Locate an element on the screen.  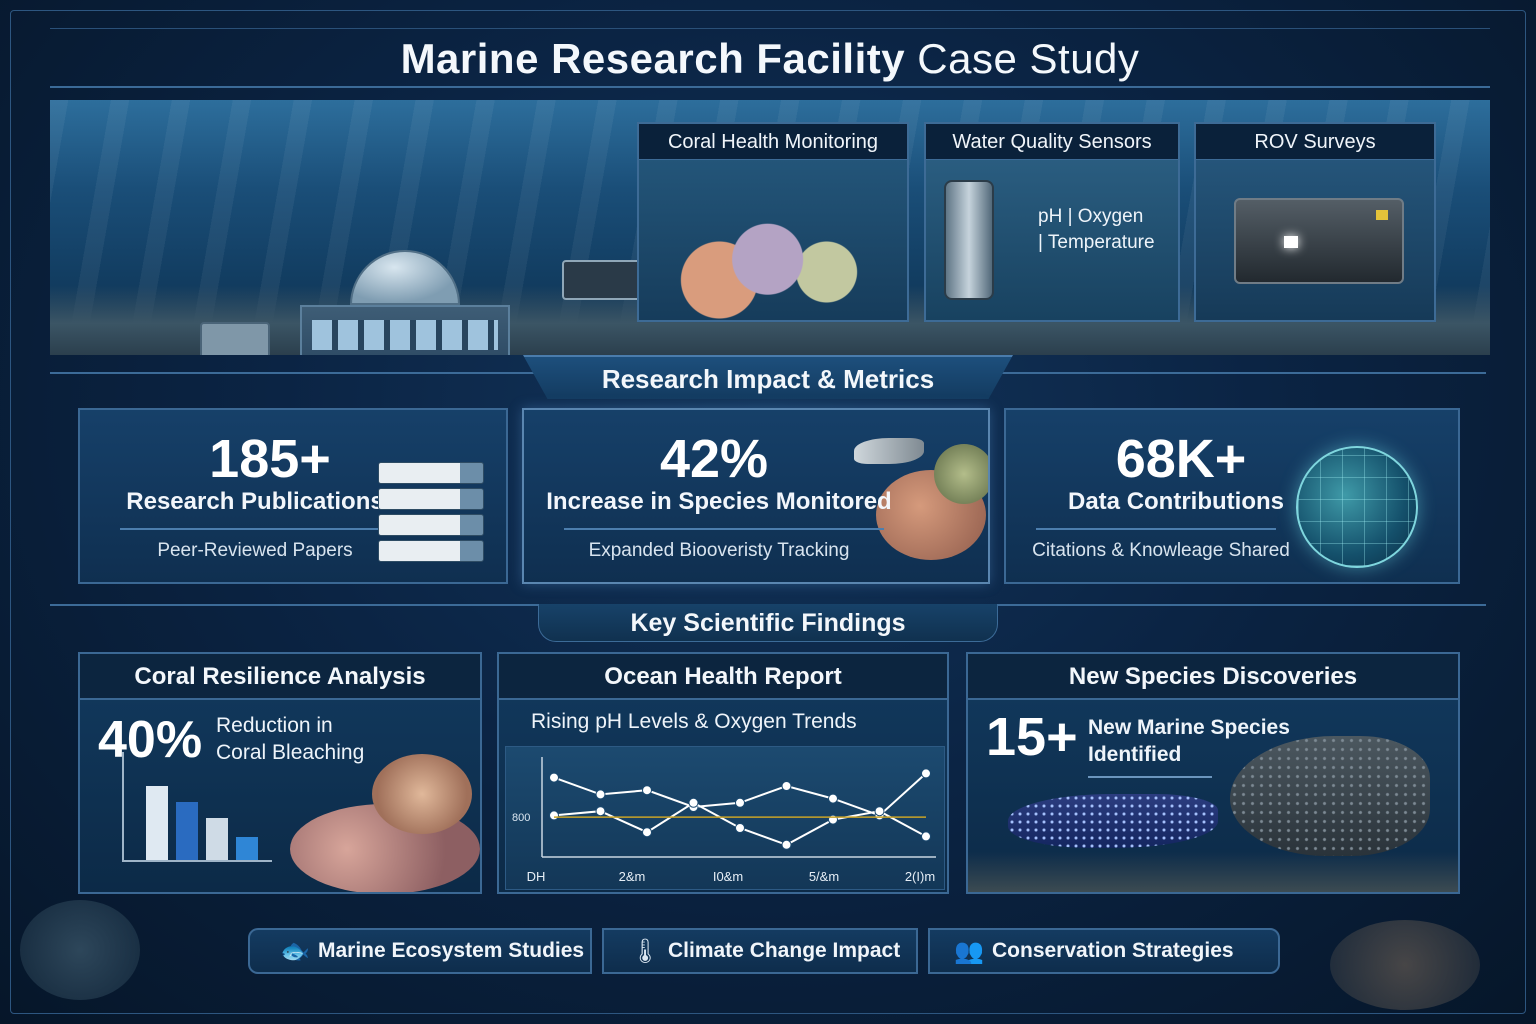
page-title: Marine Research Facility Case Study is located at coordinates (770, 59).